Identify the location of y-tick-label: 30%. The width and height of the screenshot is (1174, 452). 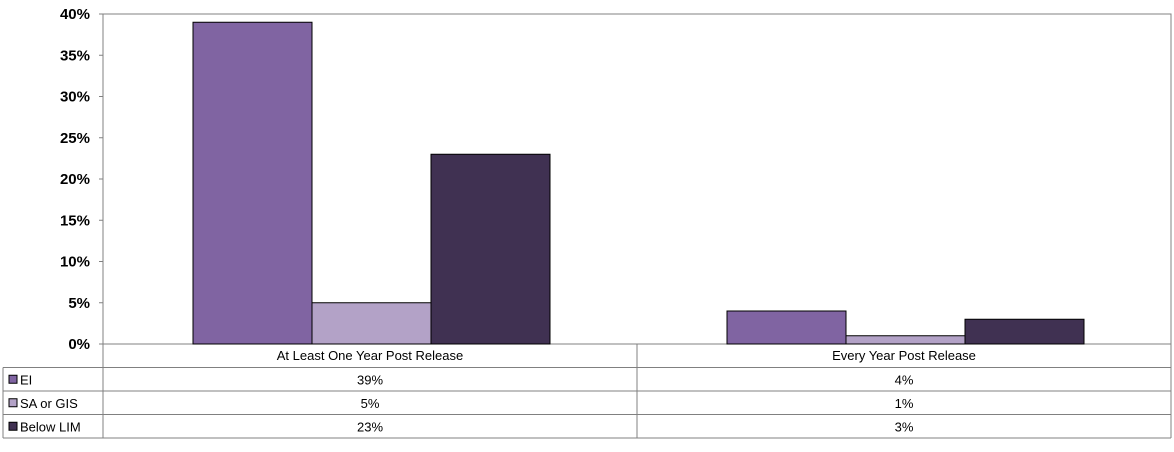
(75, 97).